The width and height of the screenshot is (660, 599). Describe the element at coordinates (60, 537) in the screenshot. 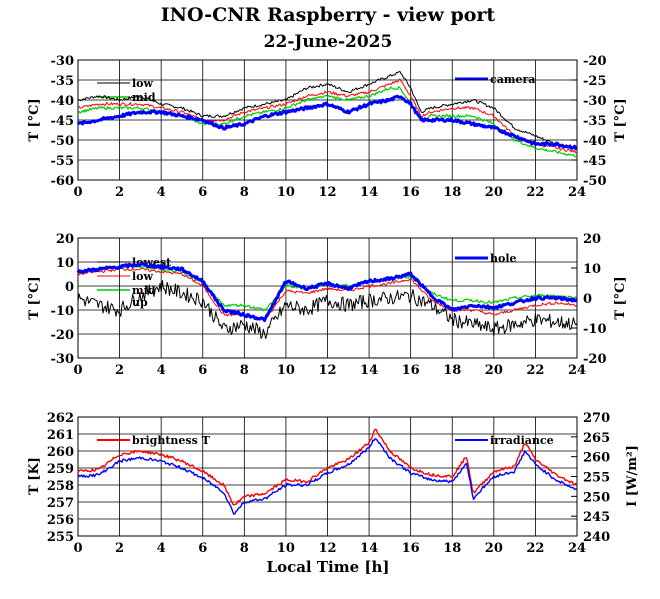

I see `y-tick-label-left: 255` at that location.